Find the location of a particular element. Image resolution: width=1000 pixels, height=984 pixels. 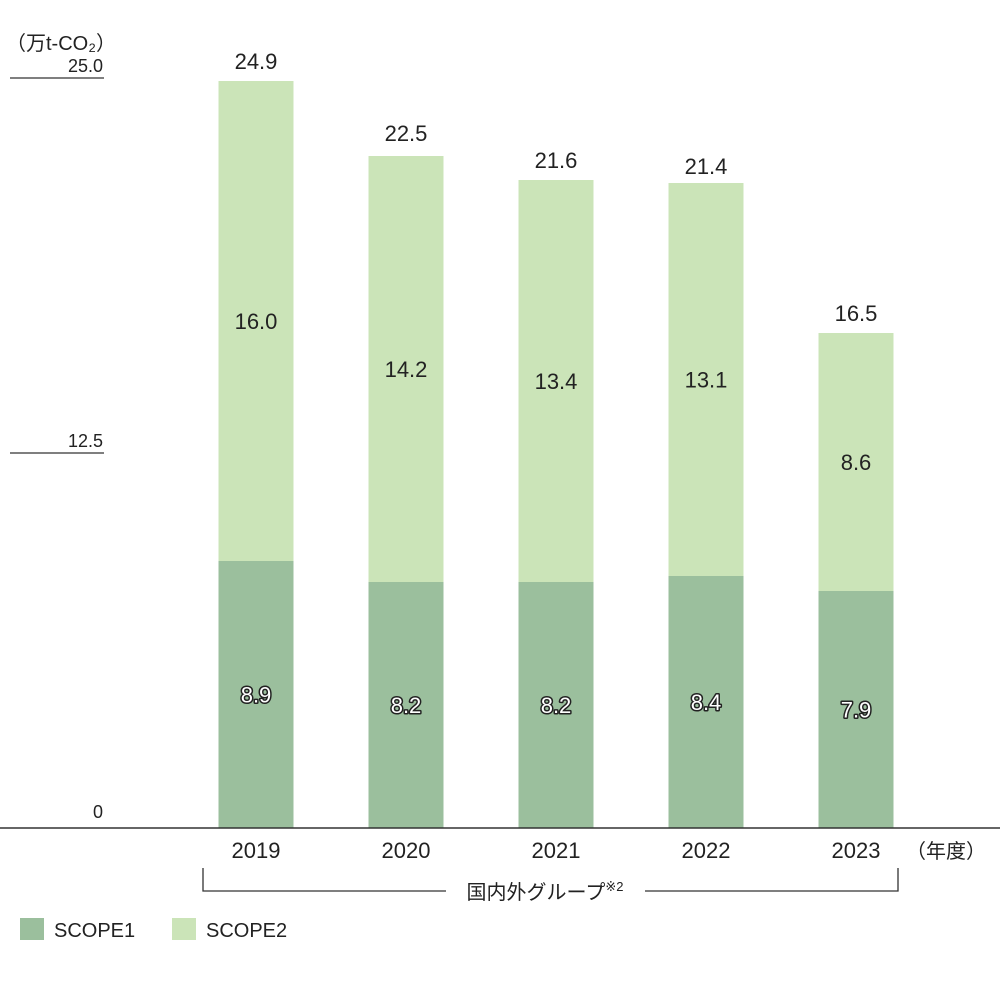

x-tick-label-2023: 2023 is located at coordinates (856, 850).